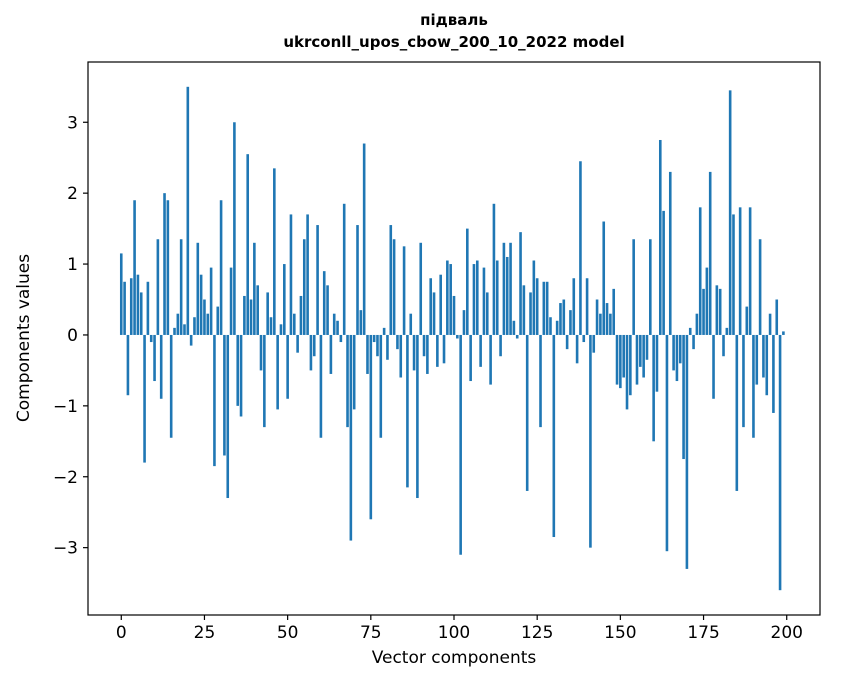 This screenshot has width=847, height=696. I want to click on y-axis-ticks, so click(85, 335).